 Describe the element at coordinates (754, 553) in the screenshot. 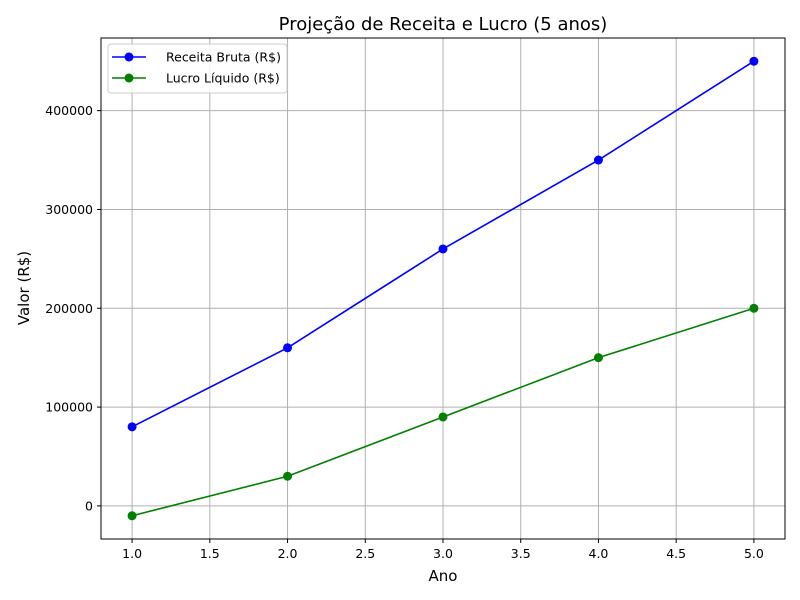

I see `x-tick-label: 5.0` at that location.